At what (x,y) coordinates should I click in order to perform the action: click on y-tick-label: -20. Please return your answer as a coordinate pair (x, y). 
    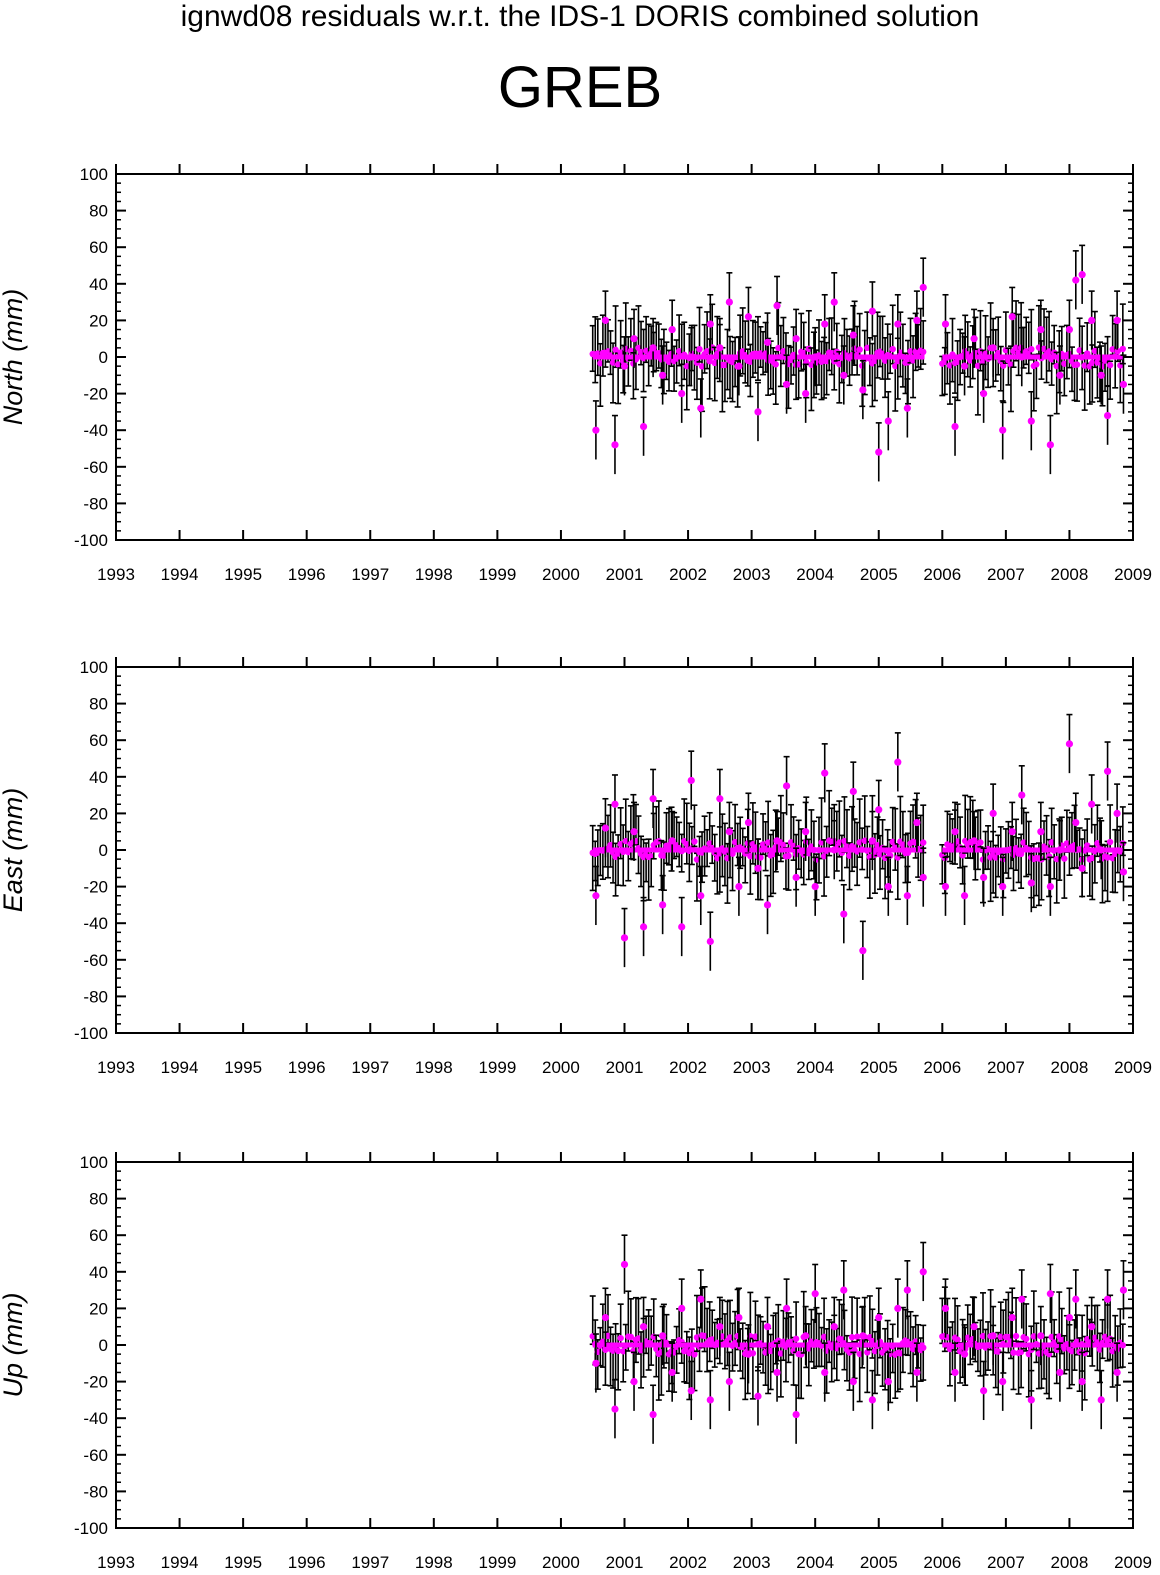
    Looking at the image, I should click on (95, 887).